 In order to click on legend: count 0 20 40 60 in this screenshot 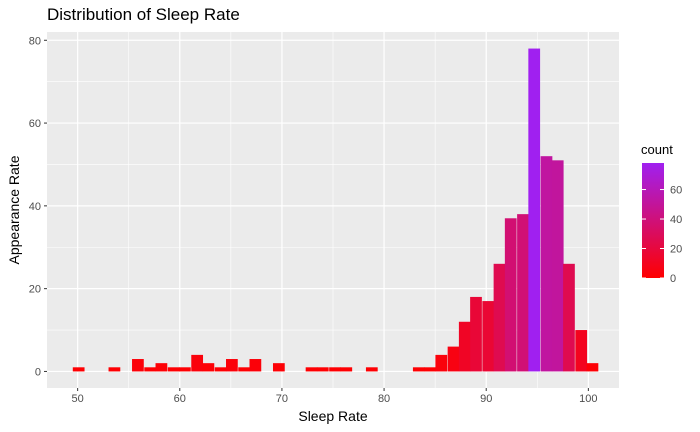, I will do `click(661, 213)`.